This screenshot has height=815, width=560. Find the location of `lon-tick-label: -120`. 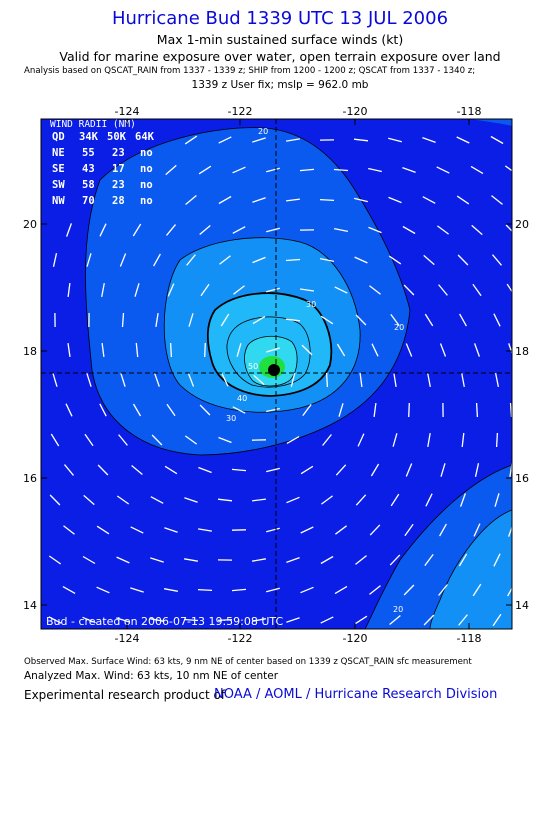

lon-tick-label: -120 is located at coordinates (355, 638).